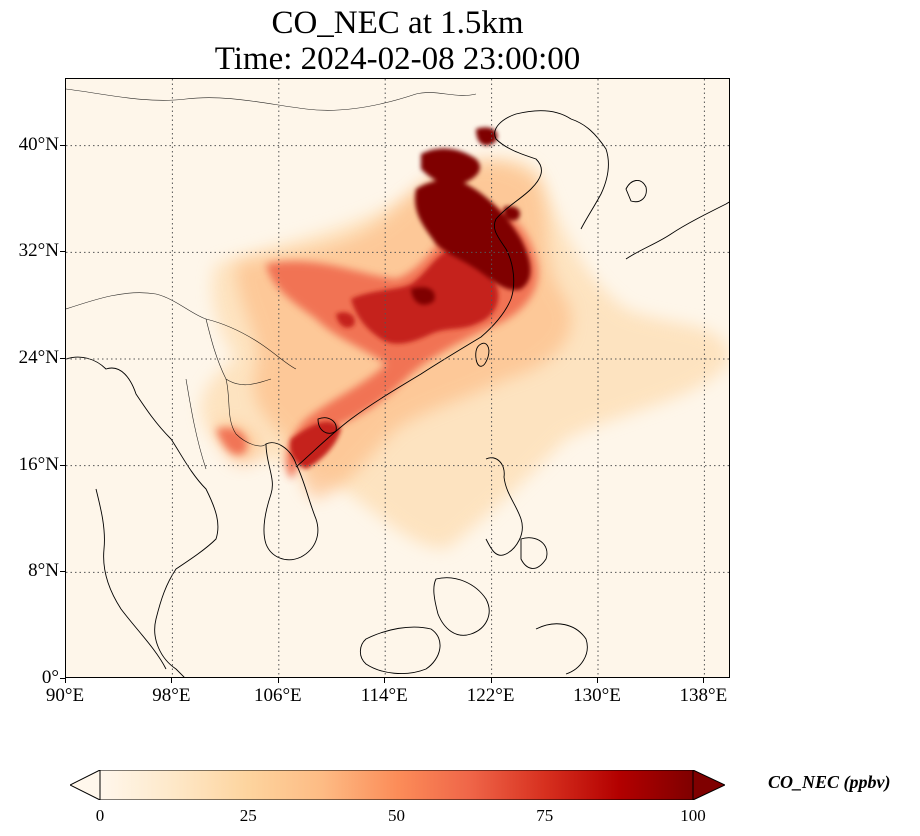 This screenshot has width=920, height=836. Describe the element at coordinates (171, 695) in the screenshot. I see `lon-tick-label: 98°E` at that location.